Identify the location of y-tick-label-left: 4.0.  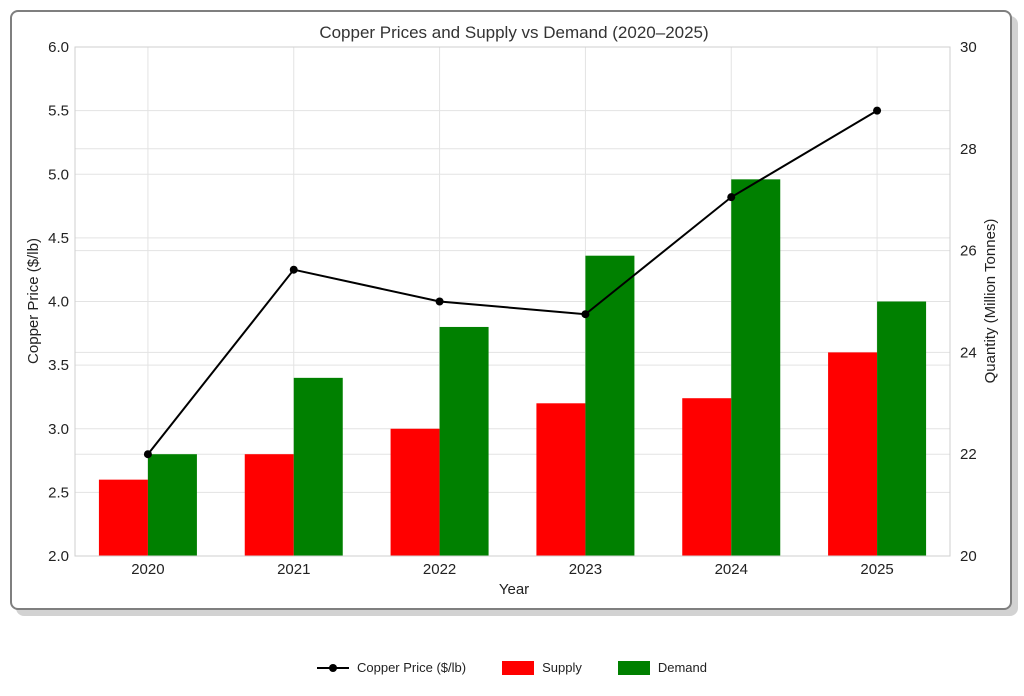
(58, 302).